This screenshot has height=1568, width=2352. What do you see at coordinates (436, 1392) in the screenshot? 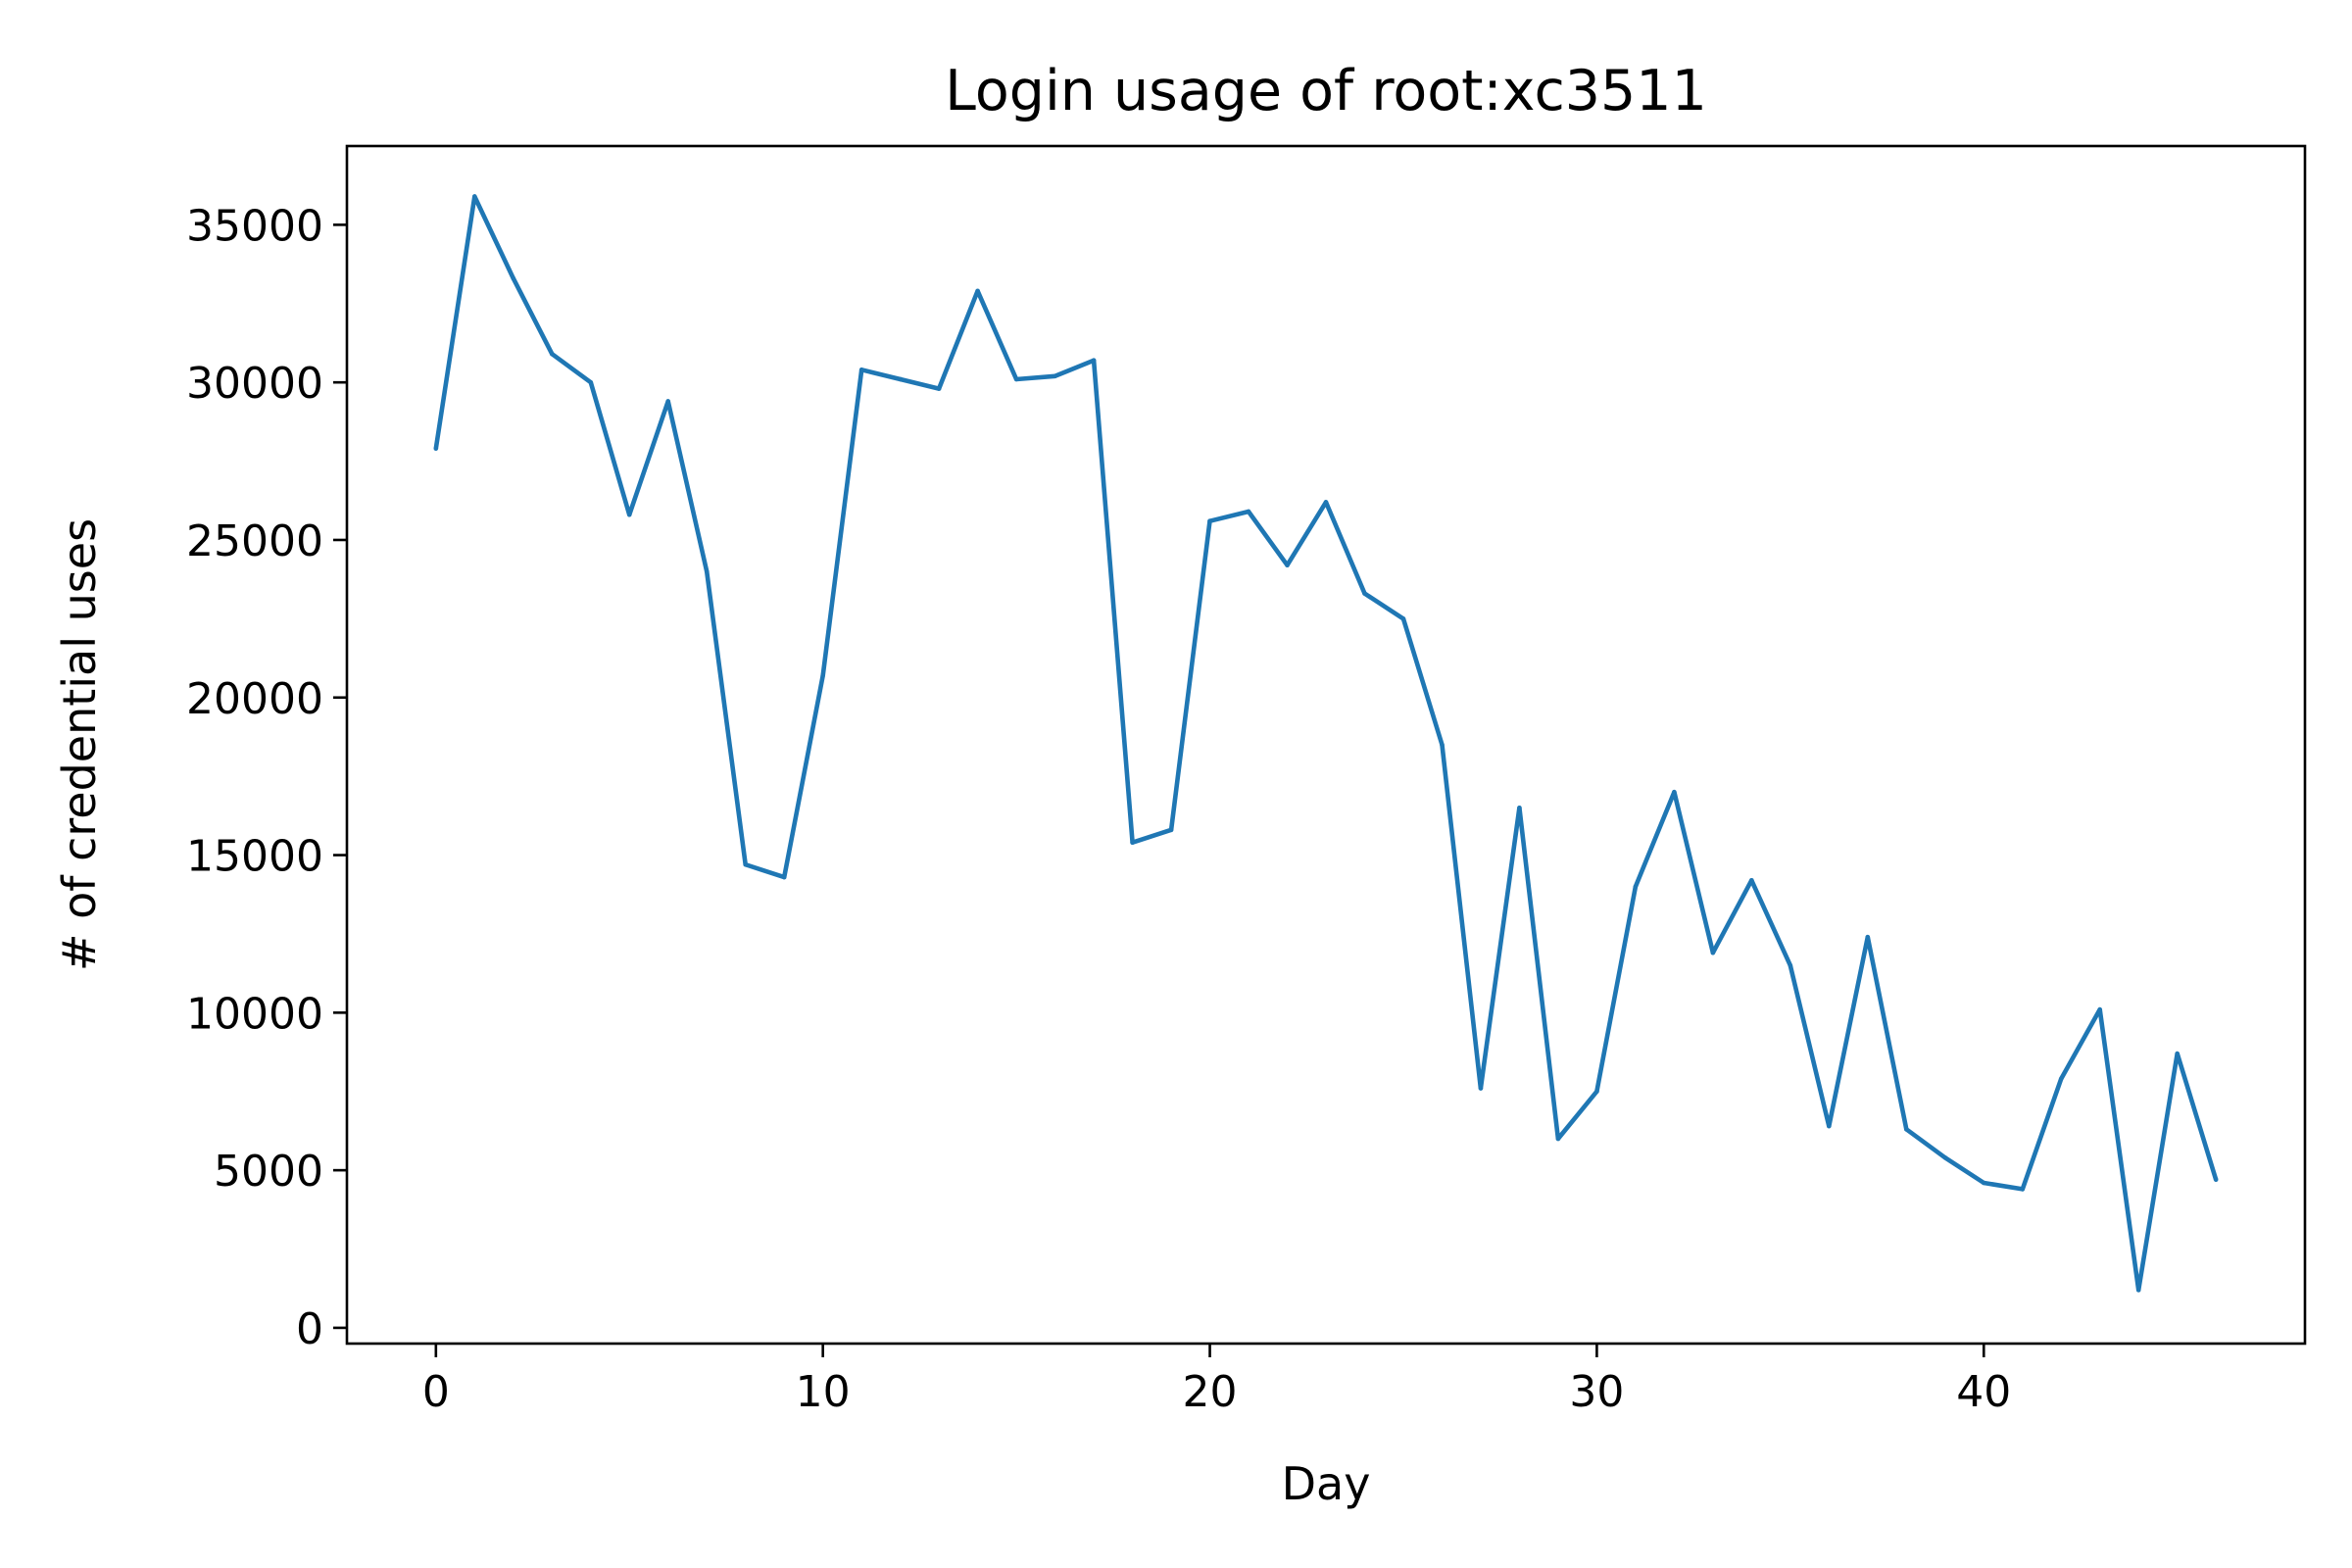
I see `x-tick-label: 0` at bounding box center [436, 1392].